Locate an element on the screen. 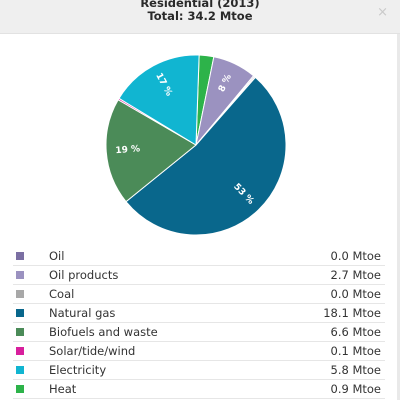 The width and height of the screenshot is (400, 400). pie-slice-electricity is located at coordinates (159, 100).